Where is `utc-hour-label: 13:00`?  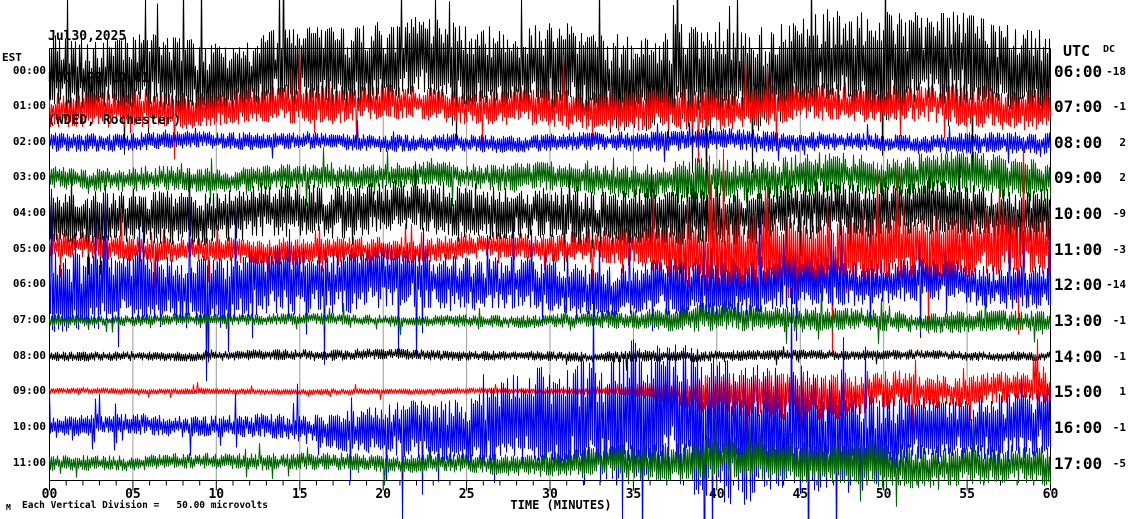 utc-hour-label: 13:00 is located at coordinates (1078, 320).